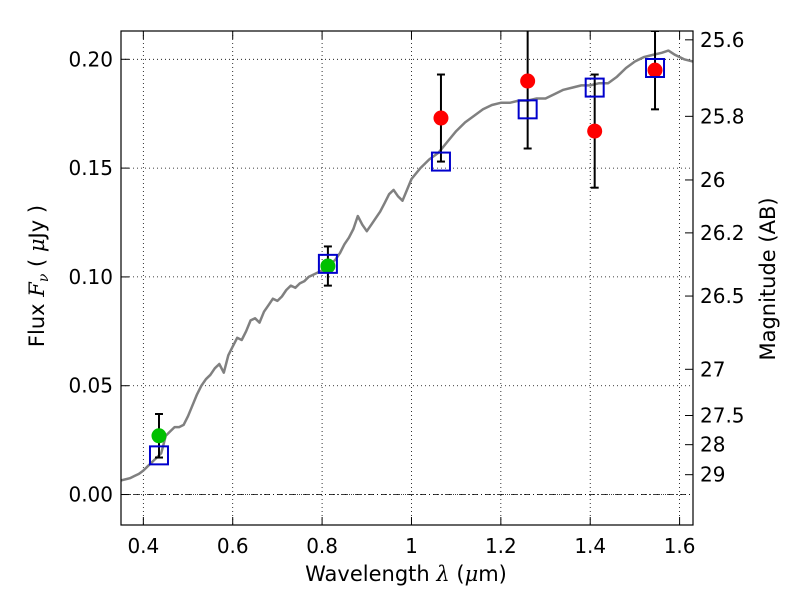  What do you see at coordinates (37, 322) in the screenshot?
I see `y-axis-label-text: Flux` at bounding box center [37, 322].